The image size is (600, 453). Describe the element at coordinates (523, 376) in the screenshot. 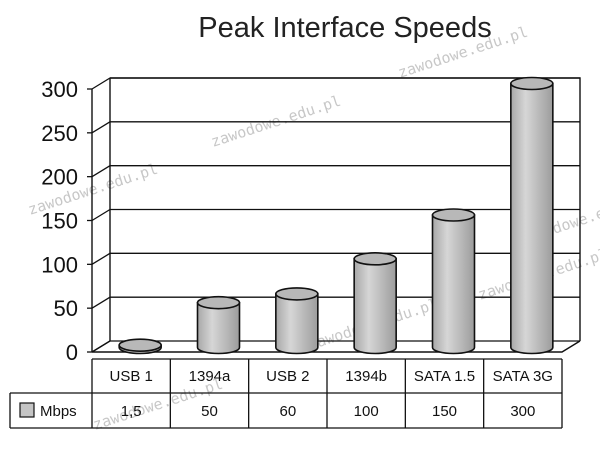

I see `x-tick-label-5: SATA 3G` at that location.